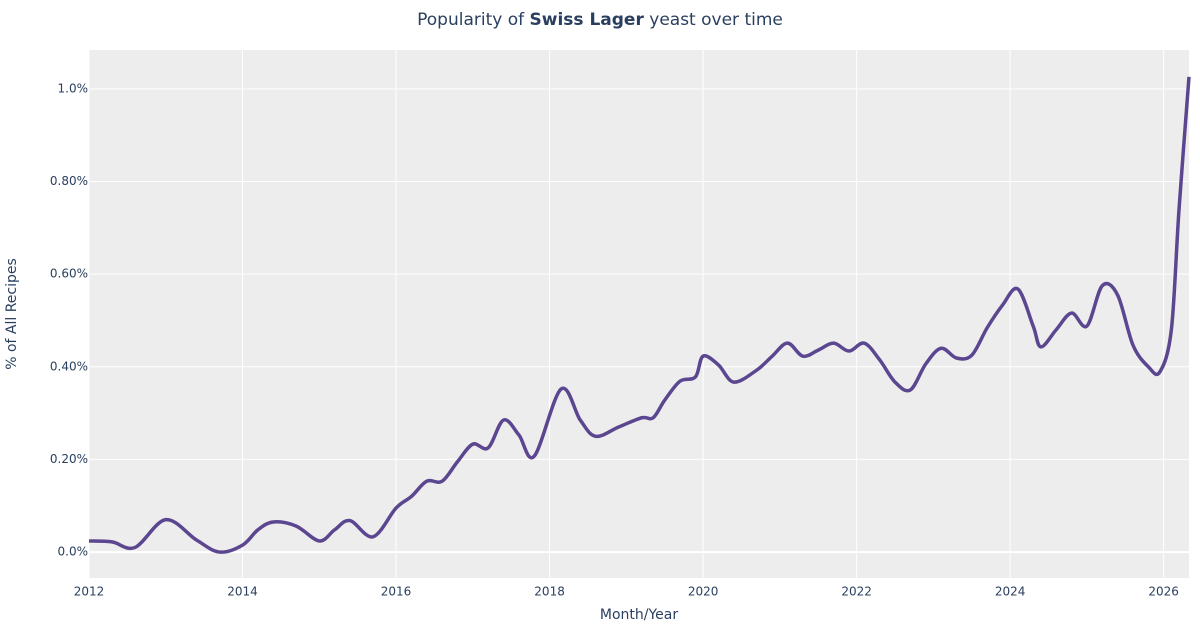  I want to click on x-tick-label: 2022, so click(856, 592).